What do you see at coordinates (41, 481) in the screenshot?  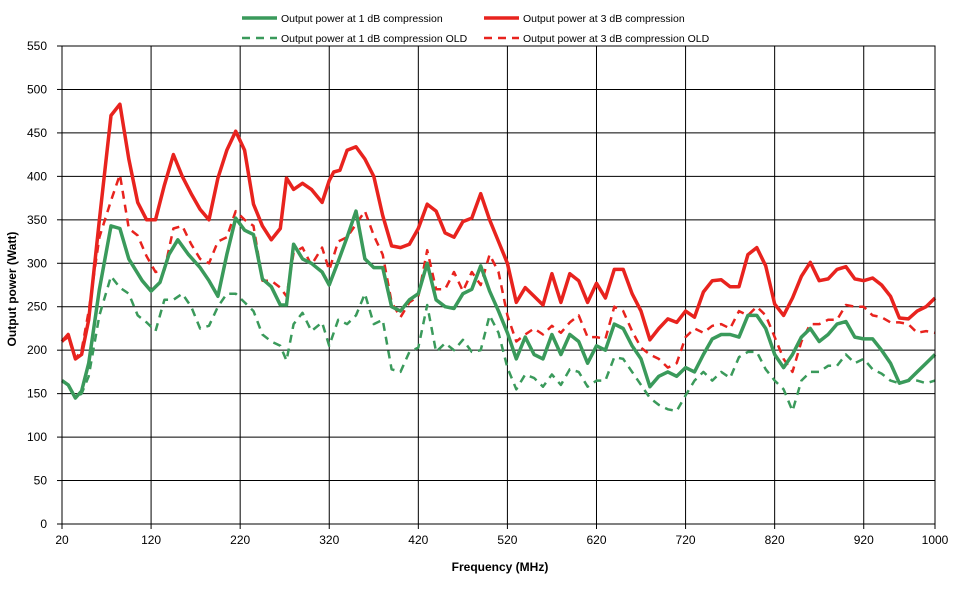 I see `y-tick-label: 50` at bounding box center [41, 481].